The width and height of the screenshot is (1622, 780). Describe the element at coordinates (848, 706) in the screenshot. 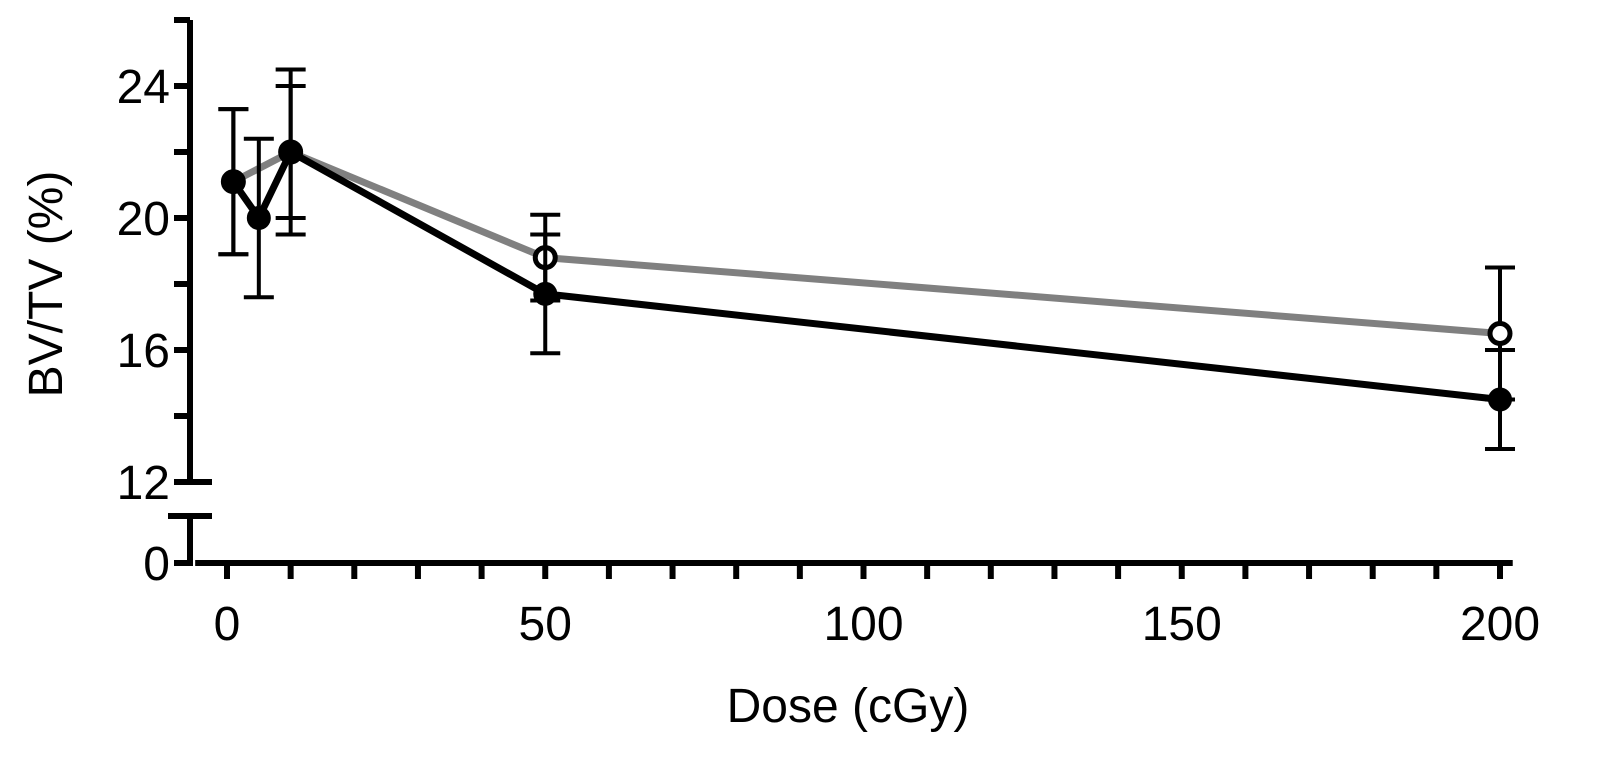

I see `x-axis-label: Dose (cGy)` at that location.